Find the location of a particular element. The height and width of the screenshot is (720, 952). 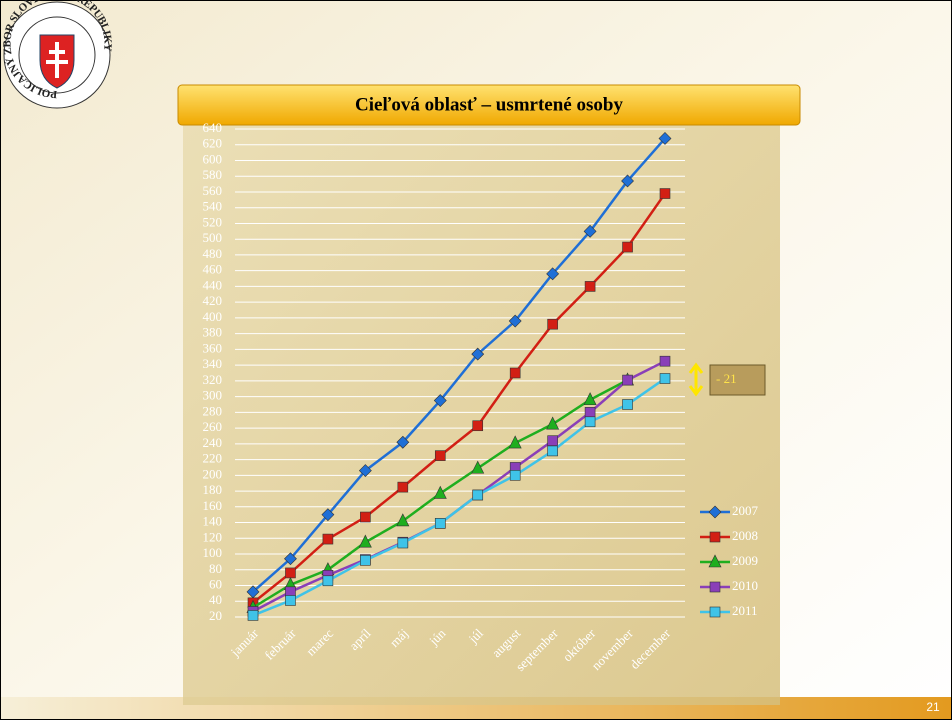

chart-title: Cieľová oblasť – usmrtené osoby is located at coordinates (489, 104).